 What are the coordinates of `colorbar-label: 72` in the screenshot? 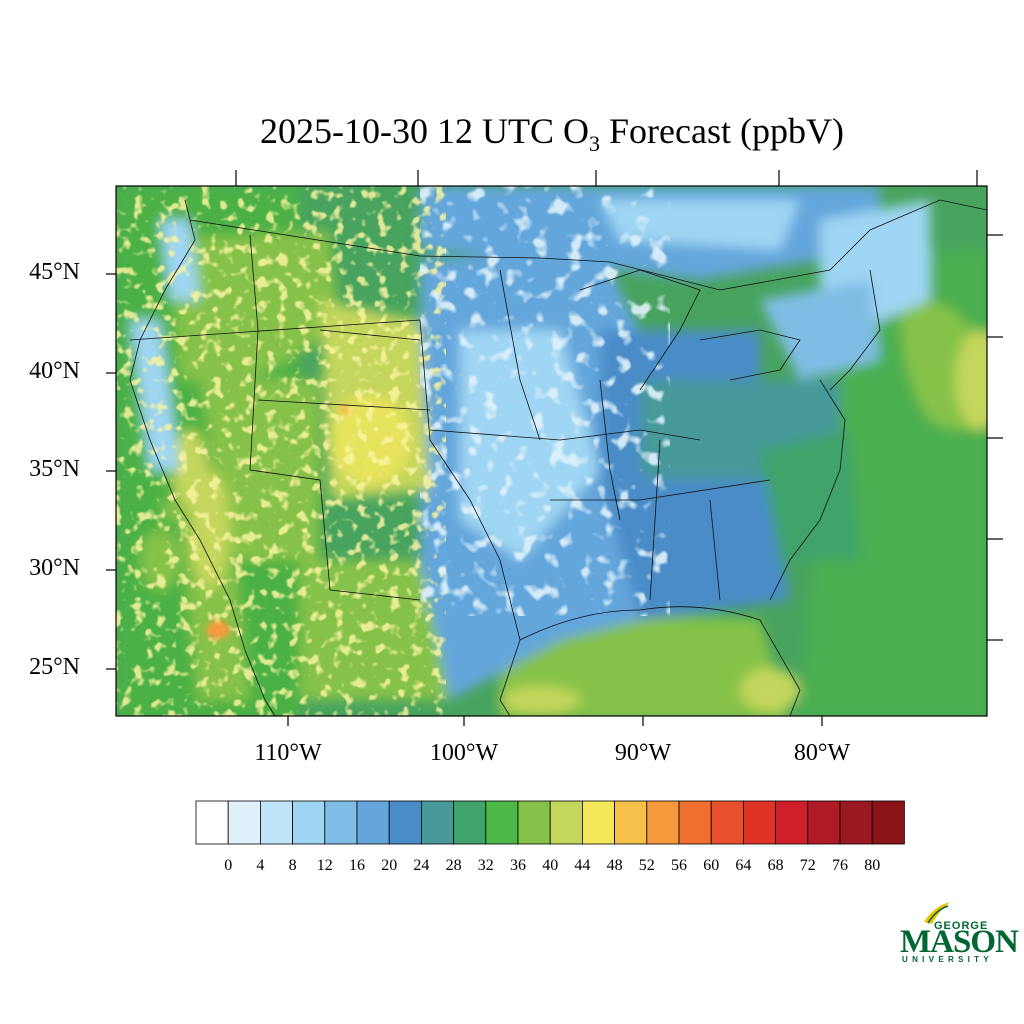 It's located at (807, 865).